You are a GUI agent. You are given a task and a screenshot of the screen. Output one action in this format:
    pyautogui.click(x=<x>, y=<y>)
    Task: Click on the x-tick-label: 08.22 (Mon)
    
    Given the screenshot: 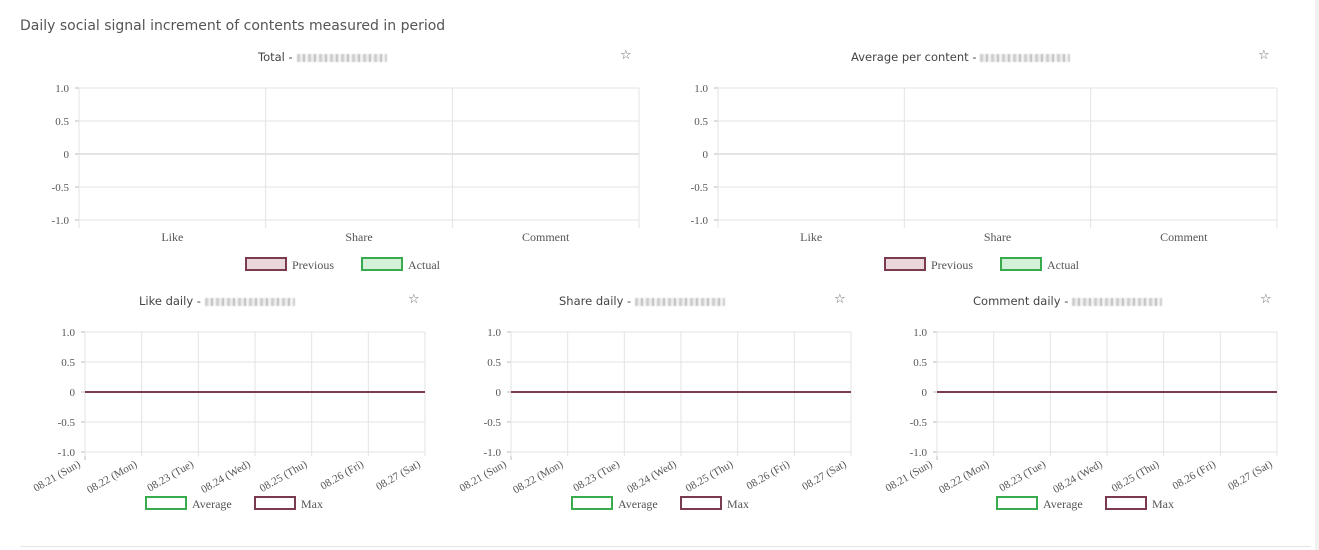 What is the action you would take?
    pyautogui.click(x=964, y=477)
    